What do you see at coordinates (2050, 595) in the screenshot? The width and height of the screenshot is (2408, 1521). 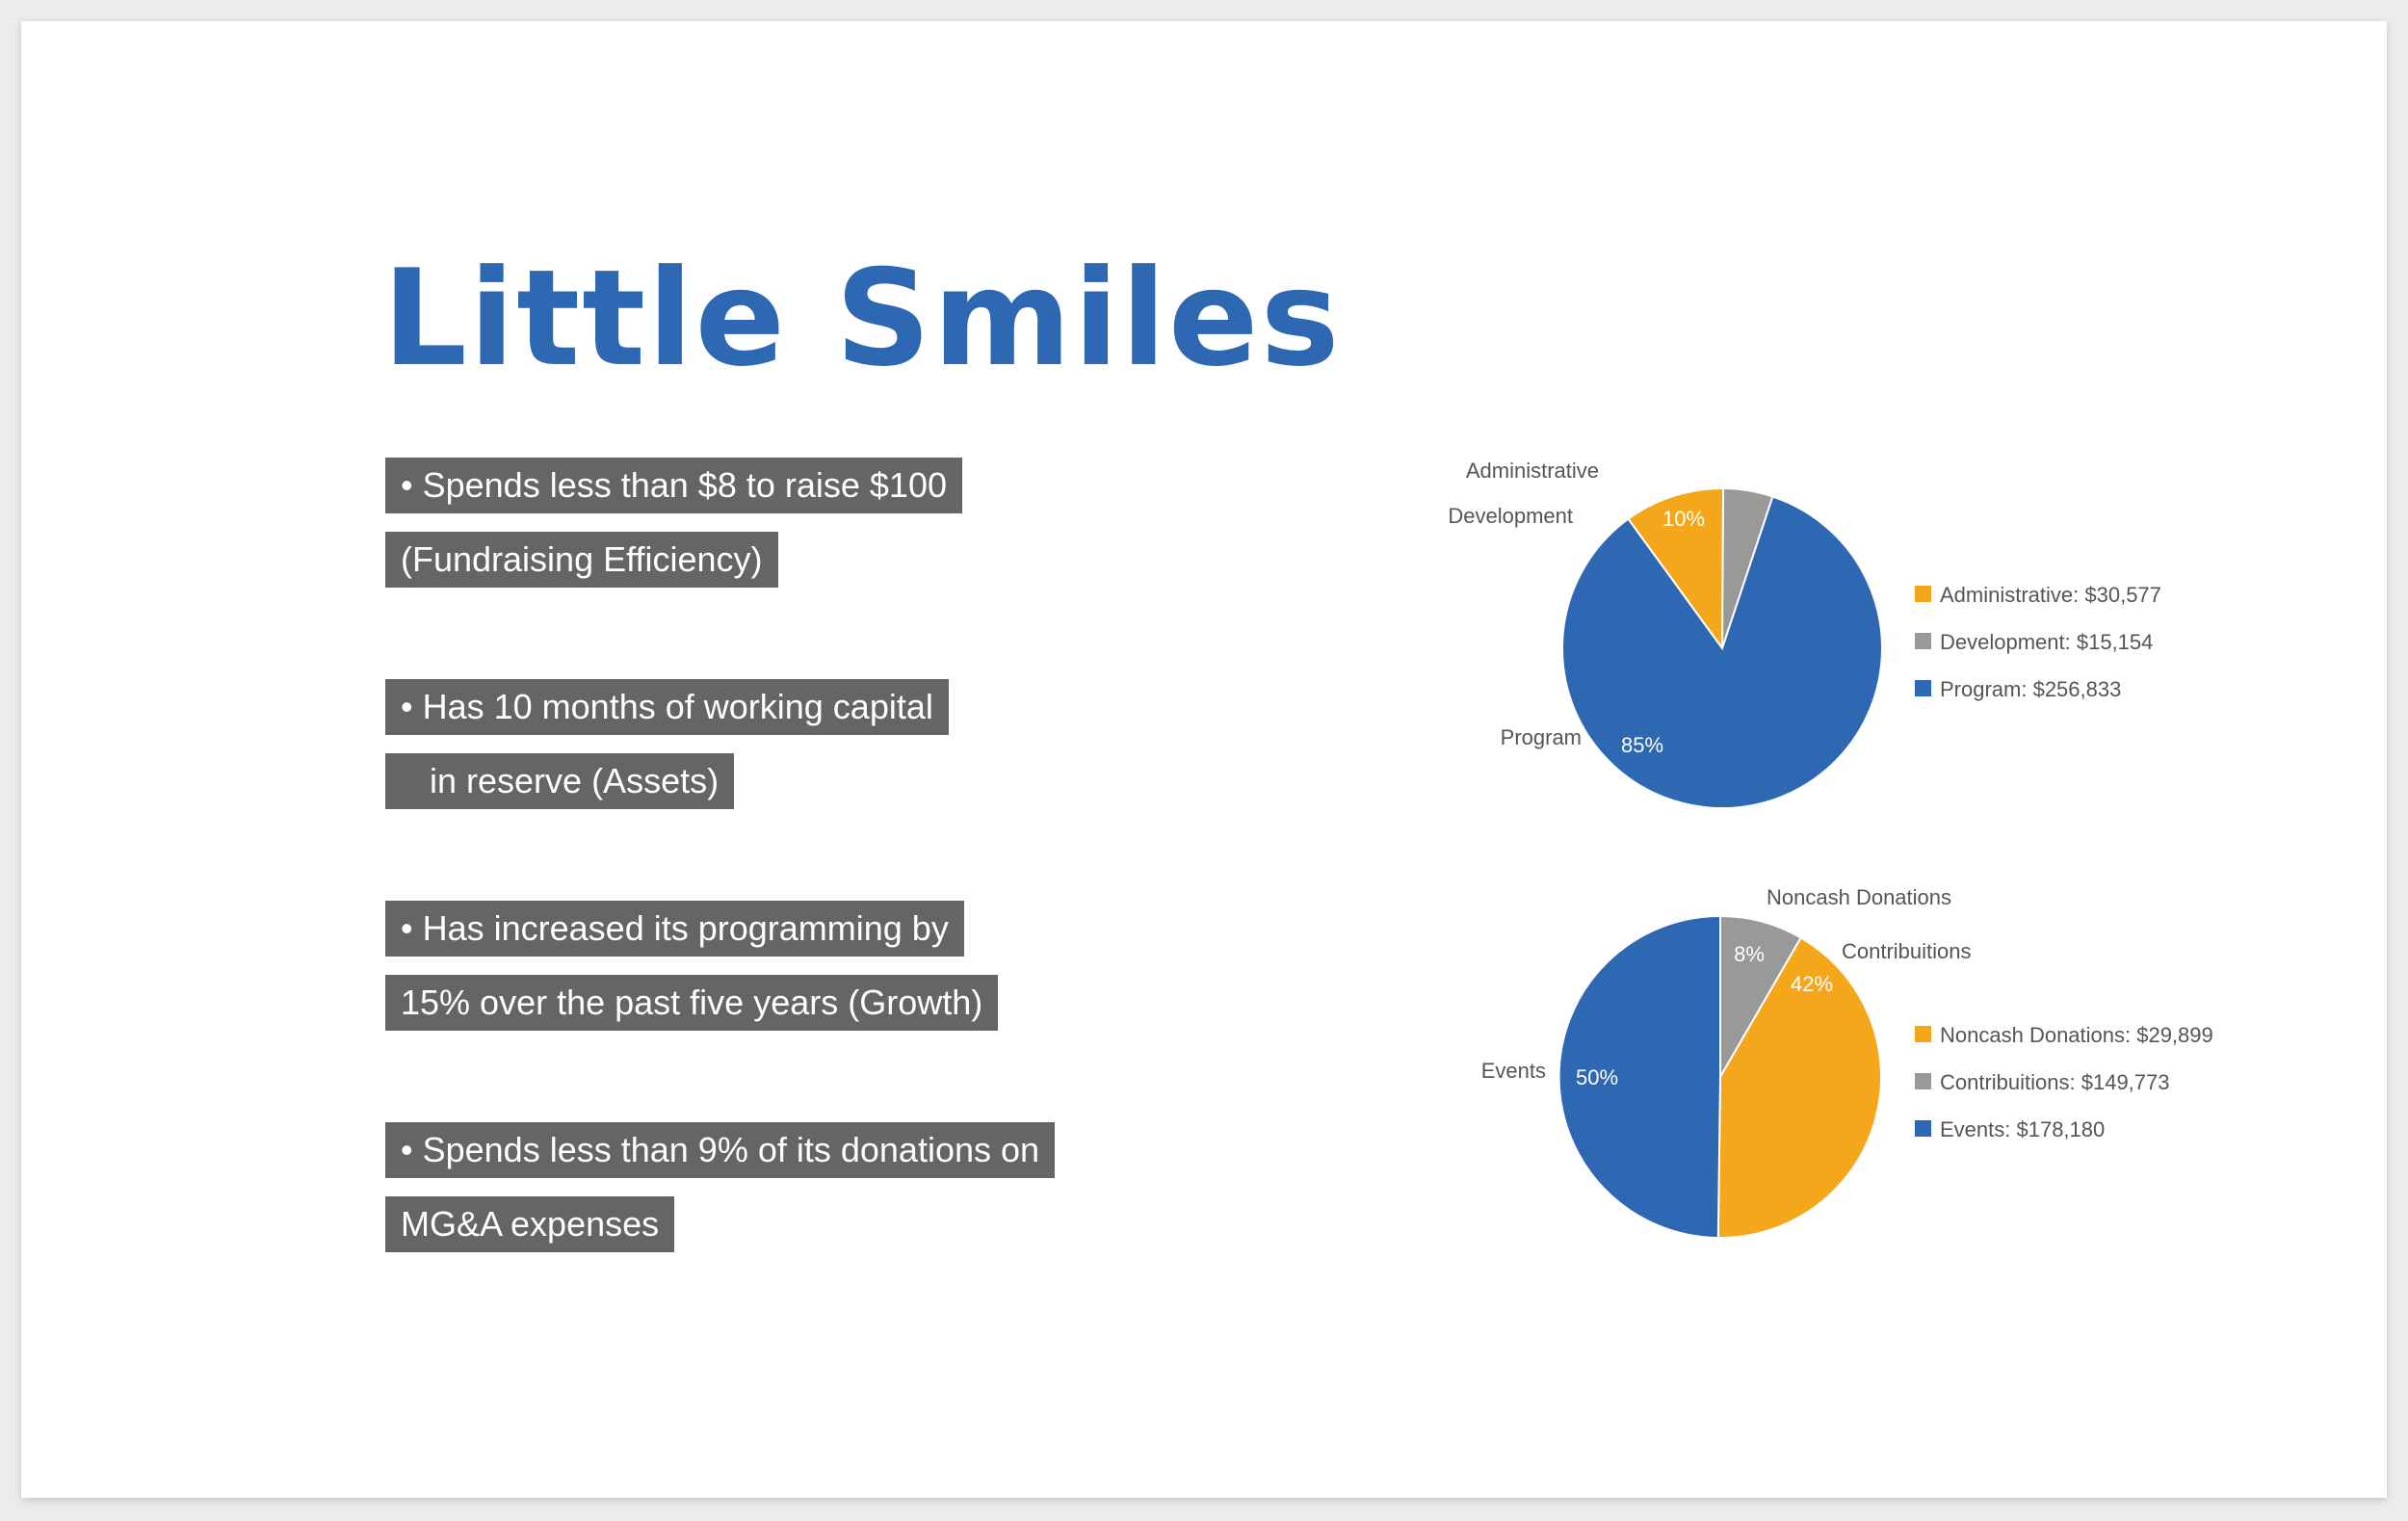 I see `pie-1-legend-label-1: Administrative: $30,577` at bounding box center [2050, 595].